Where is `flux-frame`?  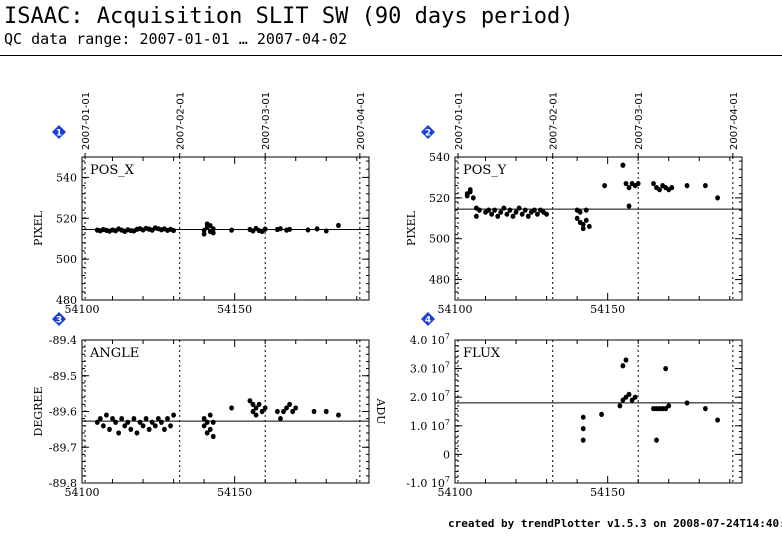
flux-frame is located at coordinates (598, 411).